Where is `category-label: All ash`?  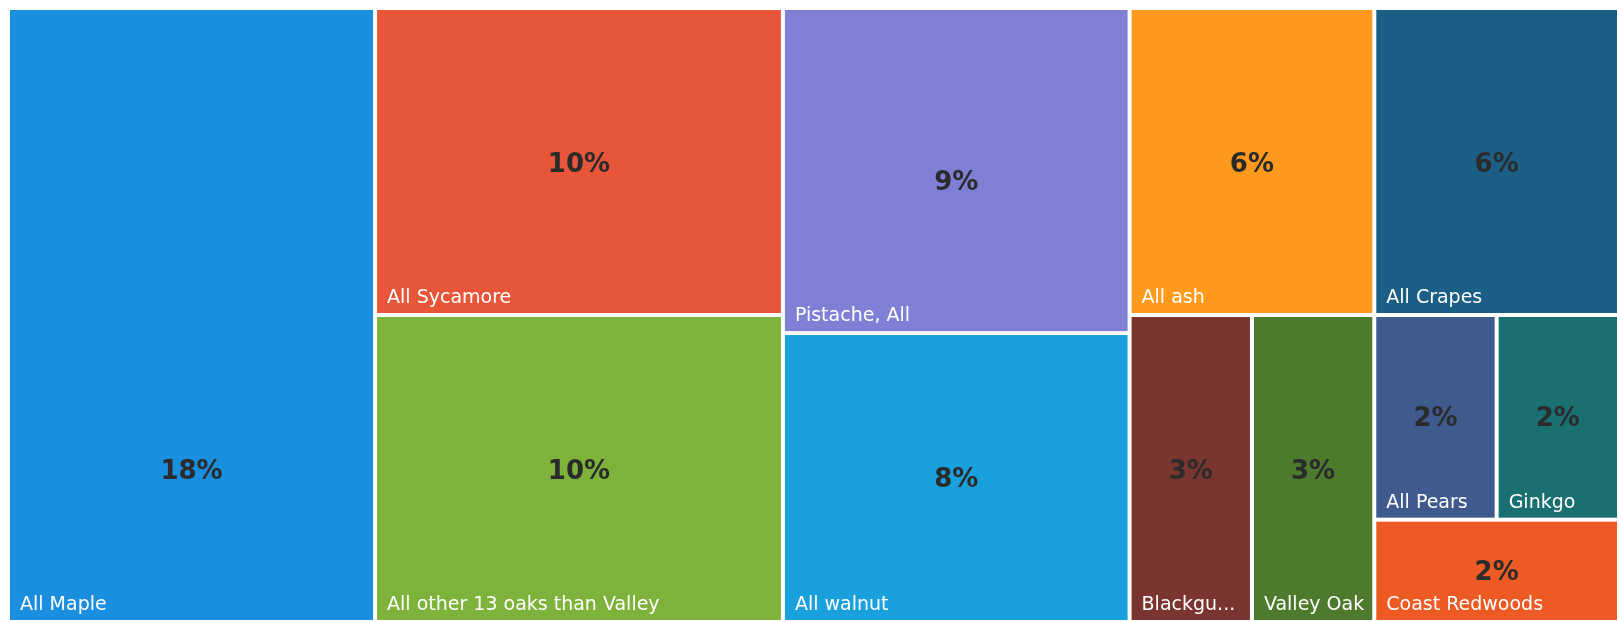
category-label: All ash is located at coordinates (1173, 296).